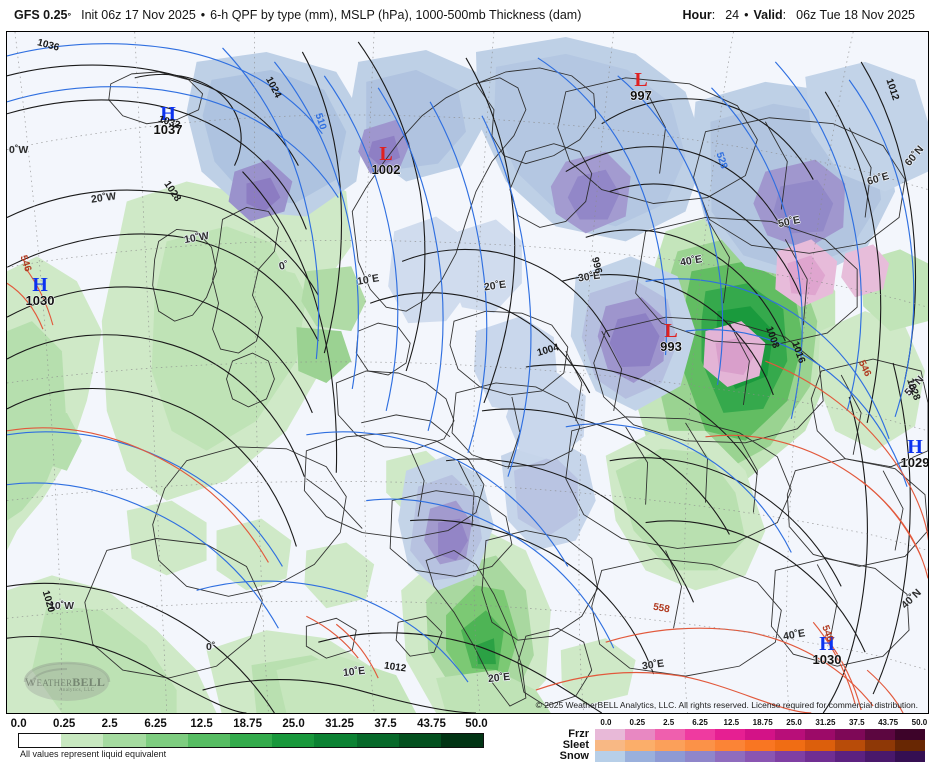 The image size is (935, 768). Describe the element at coordinates (138, 15) in the screenshot. I see `init-time: Init 06z 17 Nov 2025` at that location.